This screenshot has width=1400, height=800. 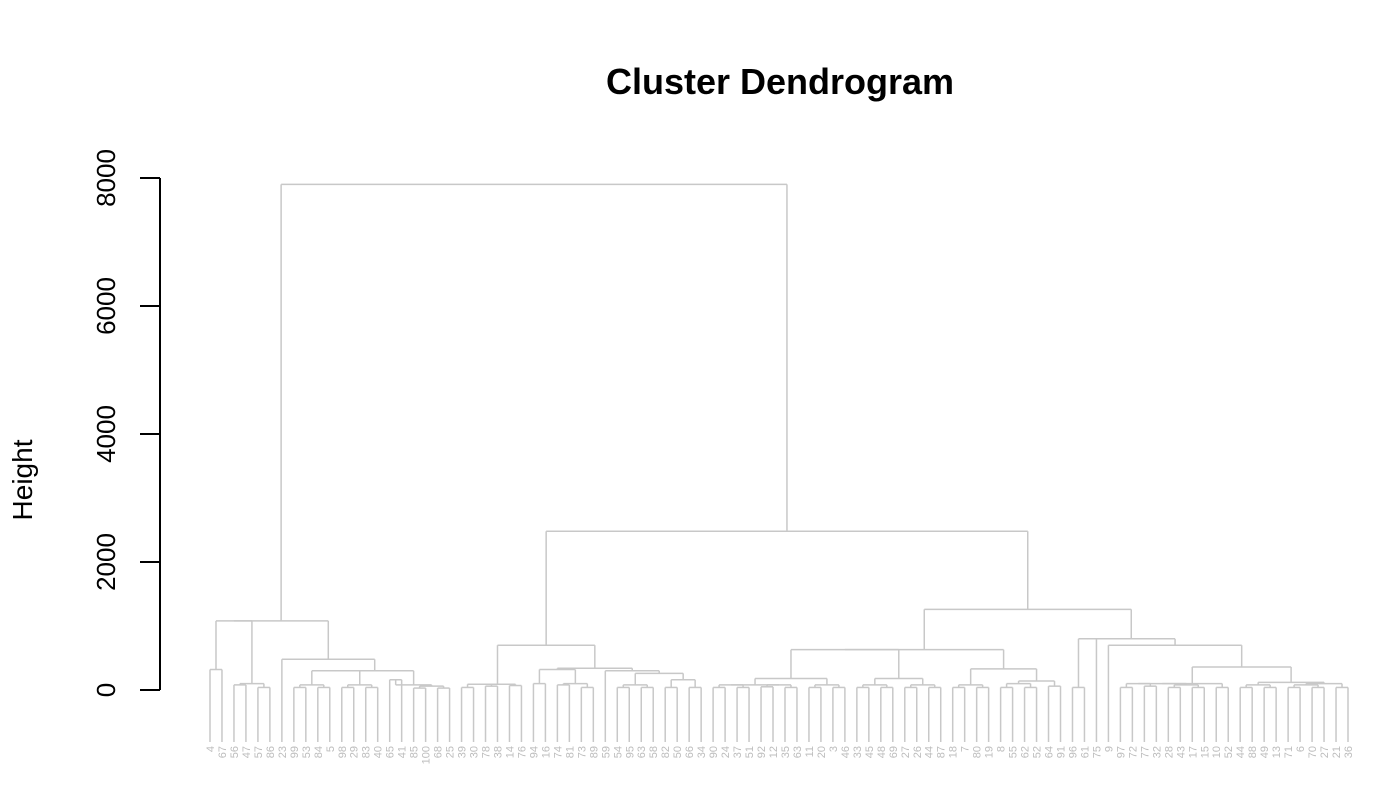 What do you see at coordinates (618, 752) in the screenshot?
I see `leaf-label: 54` at bounding box center [618, 752].